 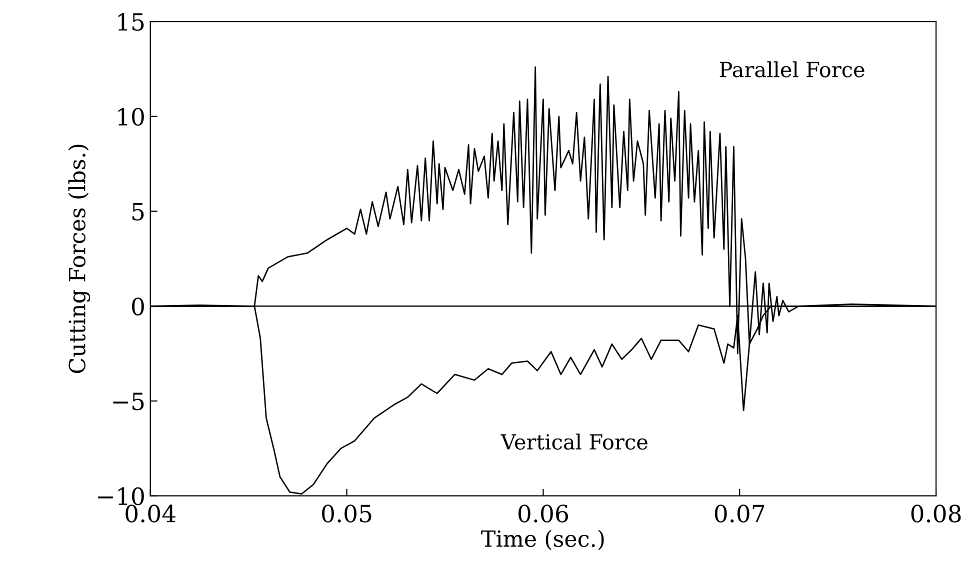 What do you see at coordinates (138, 212) in the screenshot?
I see `y-tick-label: 5` at bounding box center [138, 212].